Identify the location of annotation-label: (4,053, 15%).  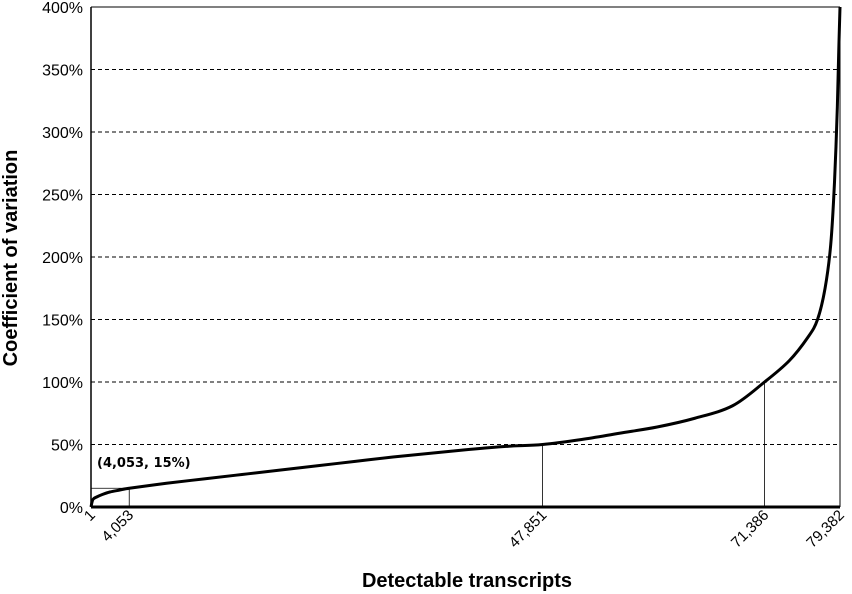
(144, 463).